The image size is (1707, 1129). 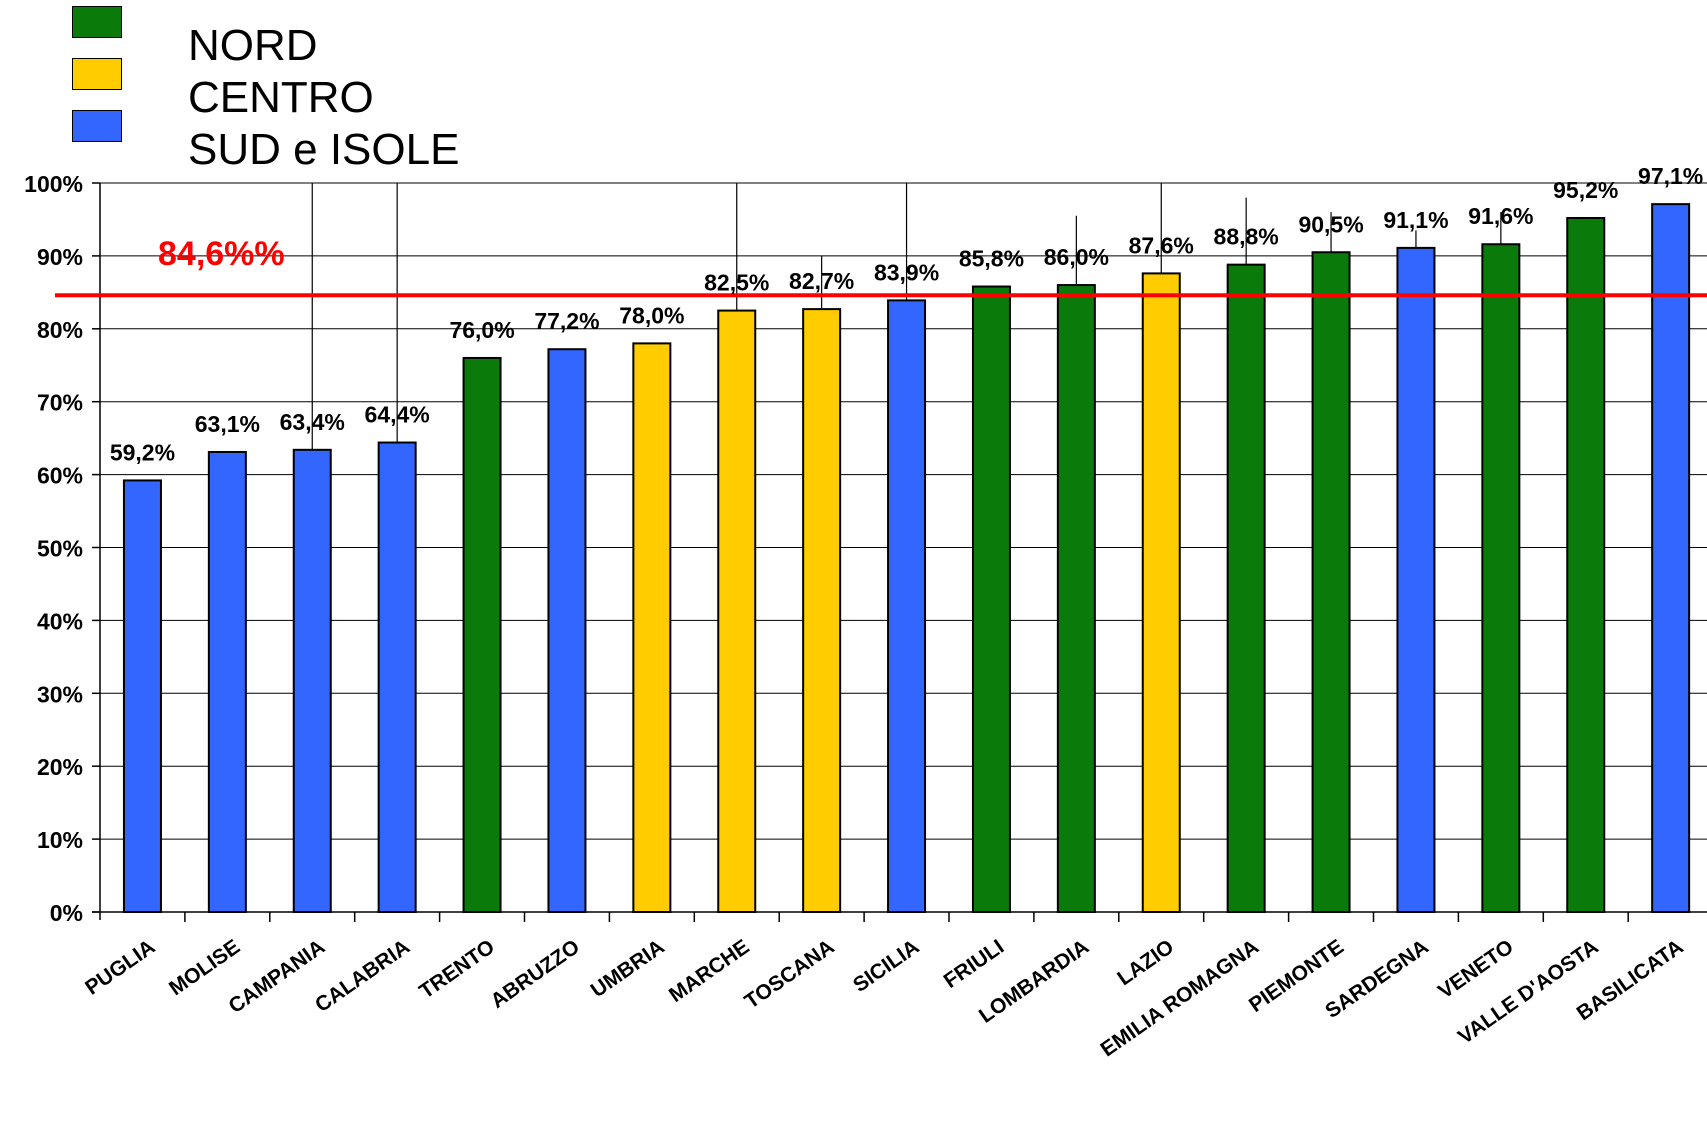 What do you see at coordinates (312, 422) in the screenshot?
I see `data-label: 63,4%` at bounding box center [312, 422].